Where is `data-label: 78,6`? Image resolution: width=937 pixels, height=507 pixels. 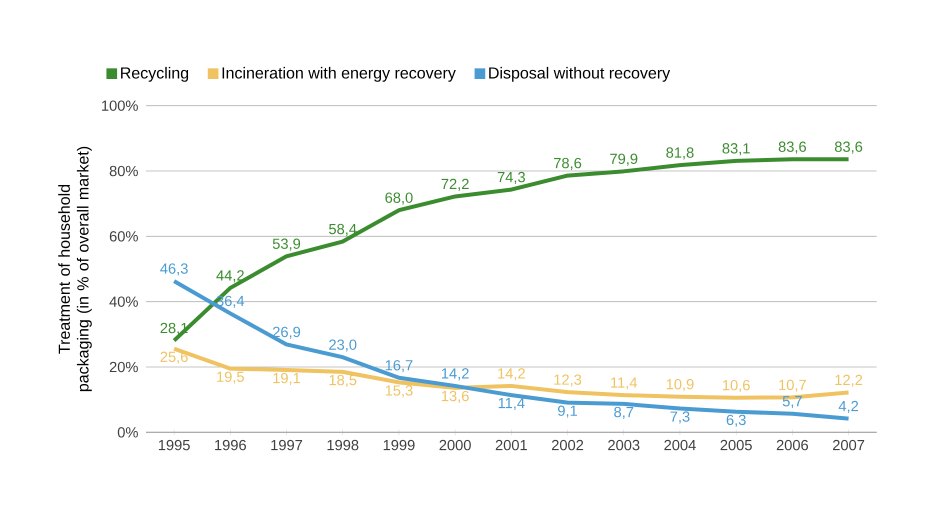 data-label: 78,6 is located at coordinates (568, 164).